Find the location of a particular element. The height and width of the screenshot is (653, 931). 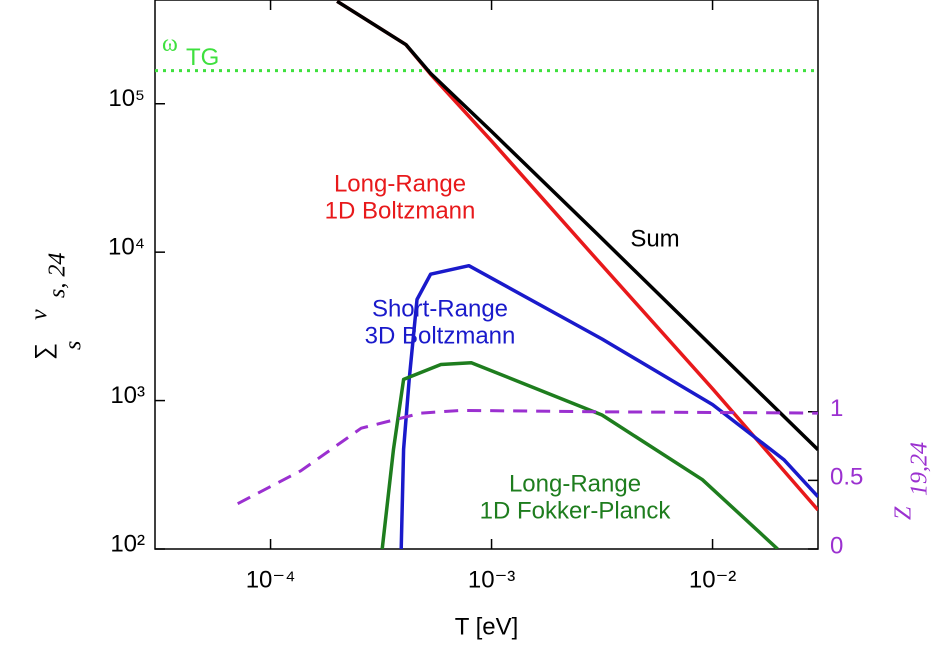

y-label-symbol: ∑ is located at coordinates (43, 351).